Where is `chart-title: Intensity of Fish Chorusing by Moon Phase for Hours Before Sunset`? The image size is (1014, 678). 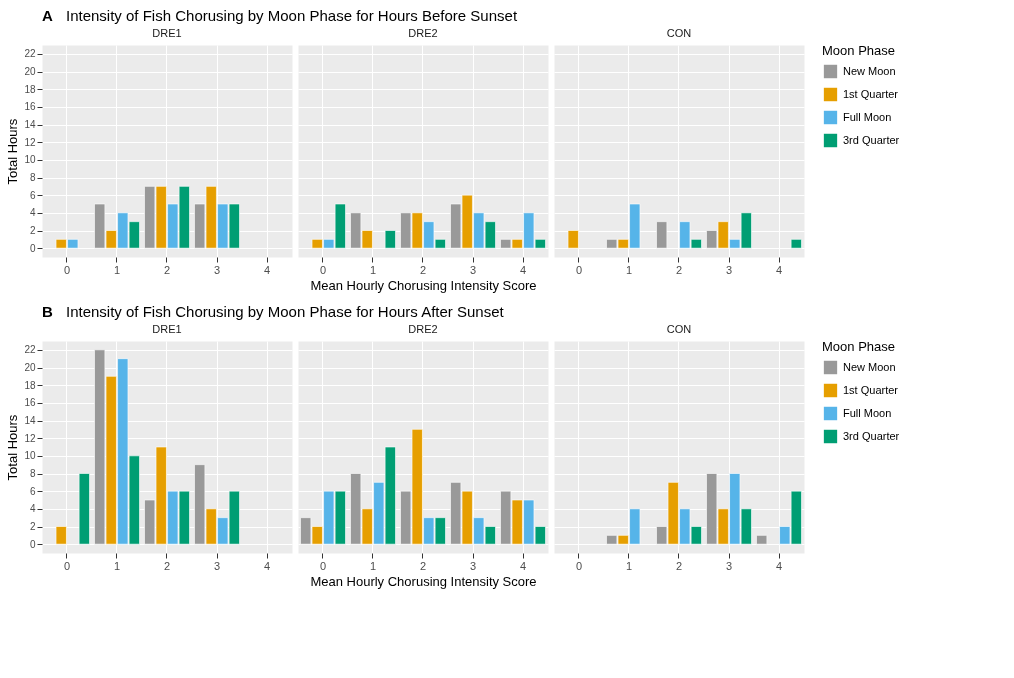
chart-title: Intensity of Fish Chorusing by Moon Phase for Hours Before Sunset is located at coordinates (292, 15).